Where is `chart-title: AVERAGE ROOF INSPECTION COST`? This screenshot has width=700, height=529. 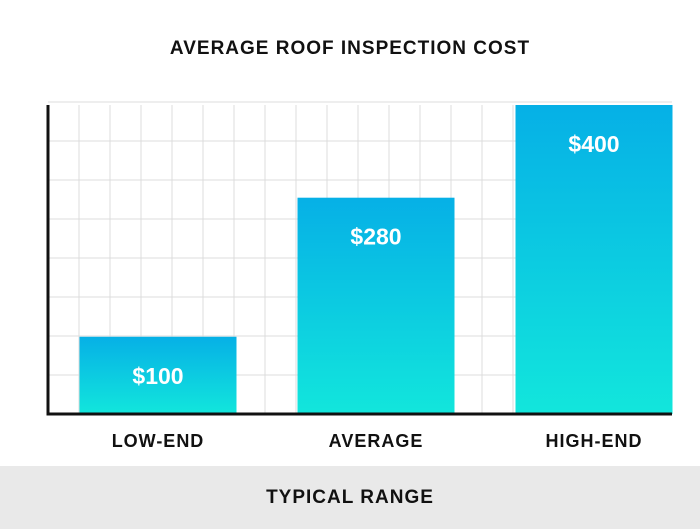
chart-title: AVERAGE ROOF INSPECTION COST is located at coordinates (350, 48).